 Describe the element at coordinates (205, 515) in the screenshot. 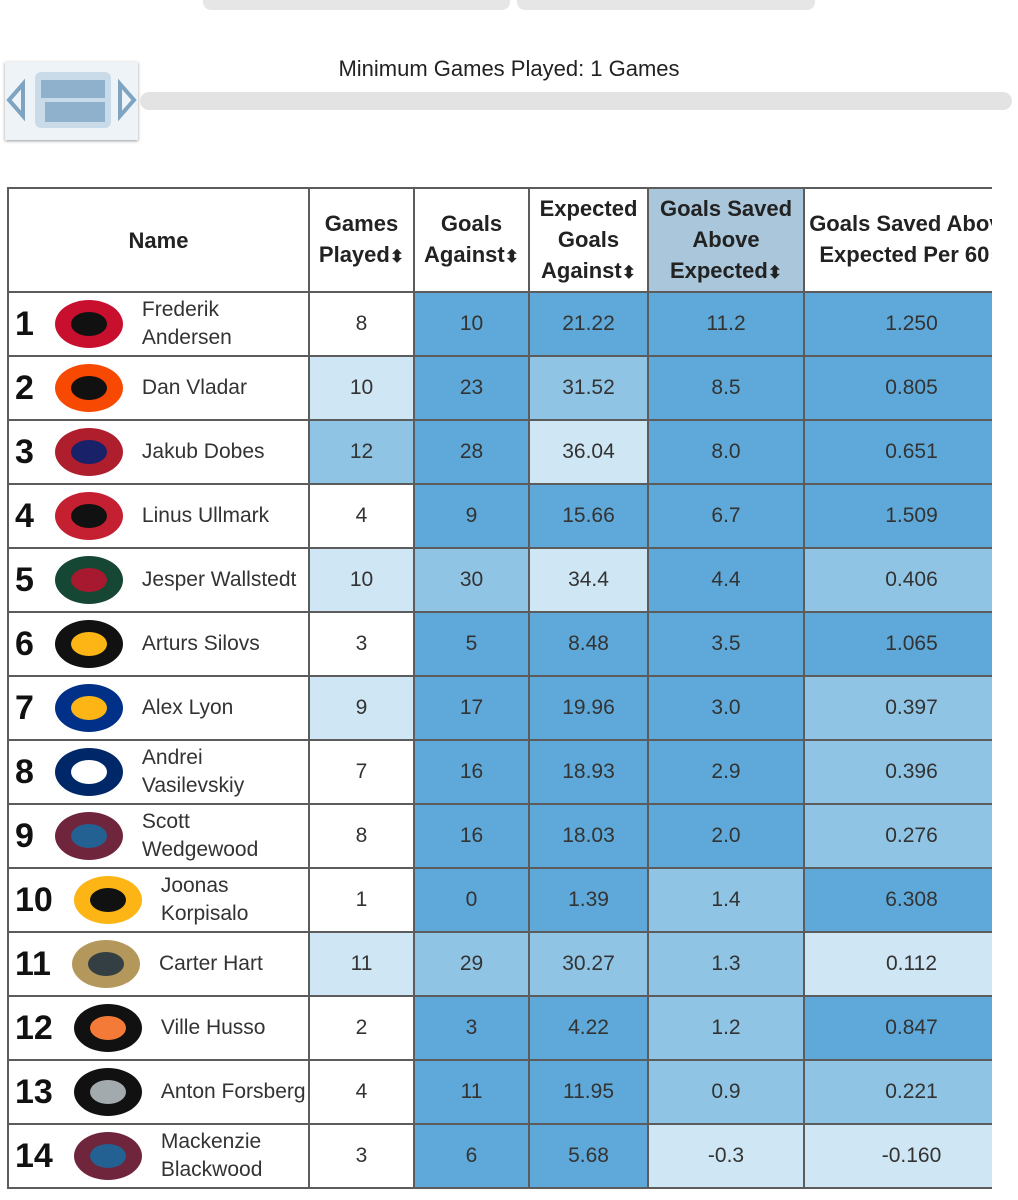

I see `player-name: Linus Ullmark` at that location.